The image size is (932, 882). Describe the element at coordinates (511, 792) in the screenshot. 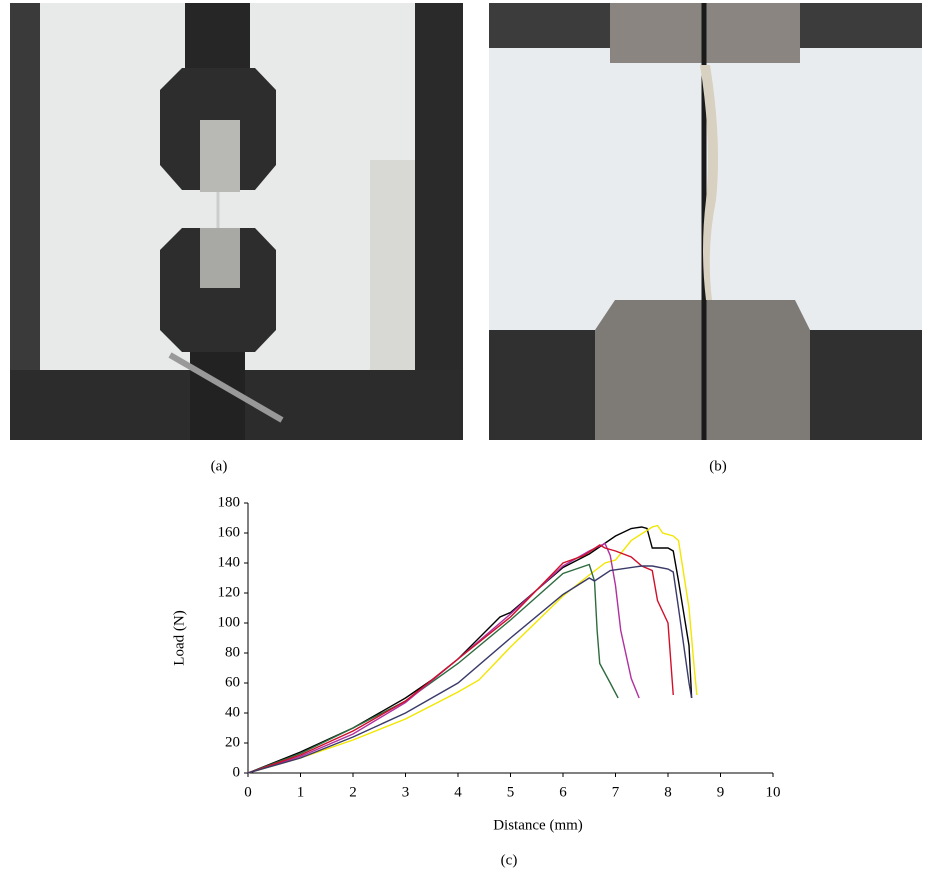

I see `x-tick-label: 5` at that location.